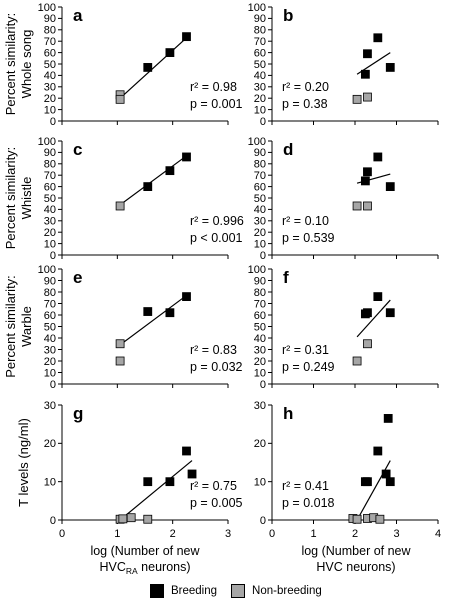 This screenshot has width=474, height=602. I want to click on x-tick-label-g: 2, so click(173, 534).